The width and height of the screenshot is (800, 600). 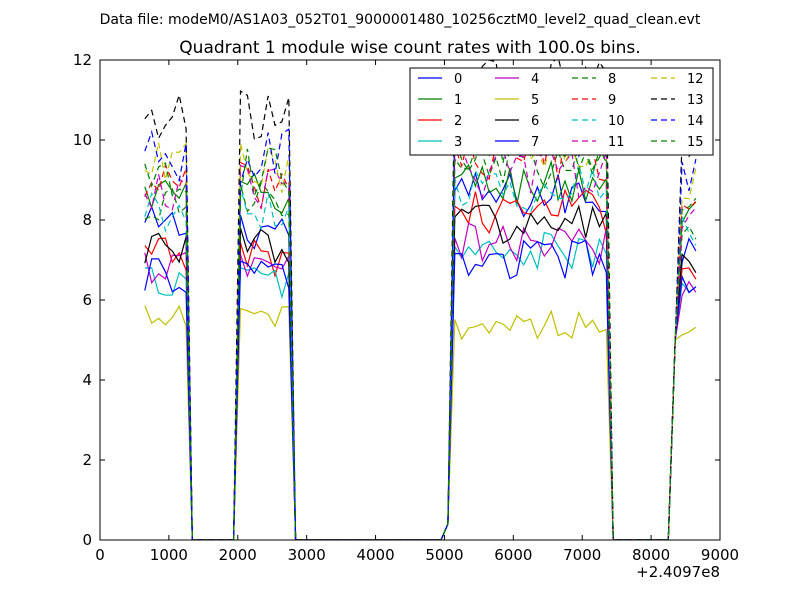 I want to click on x-tick-label: 2000, so click(x=238, y=555).